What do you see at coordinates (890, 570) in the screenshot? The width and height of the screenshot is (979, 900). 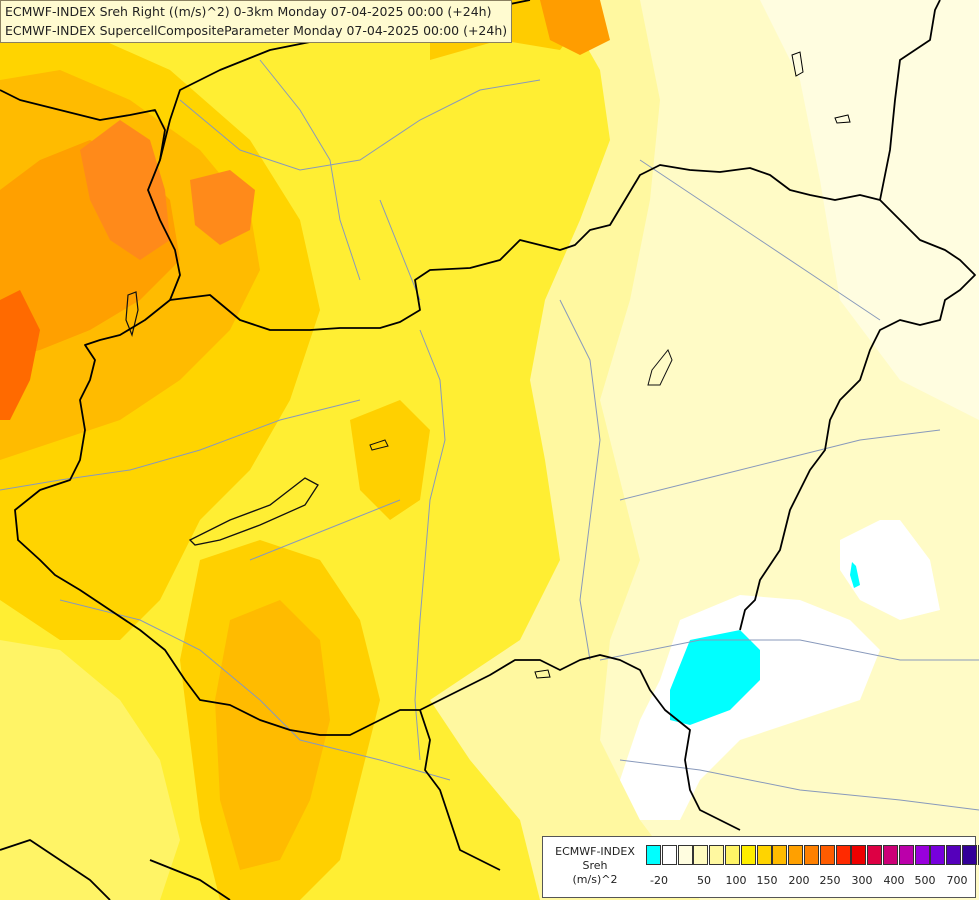 I see `white-patch-east` at bounding box center [890, 570].